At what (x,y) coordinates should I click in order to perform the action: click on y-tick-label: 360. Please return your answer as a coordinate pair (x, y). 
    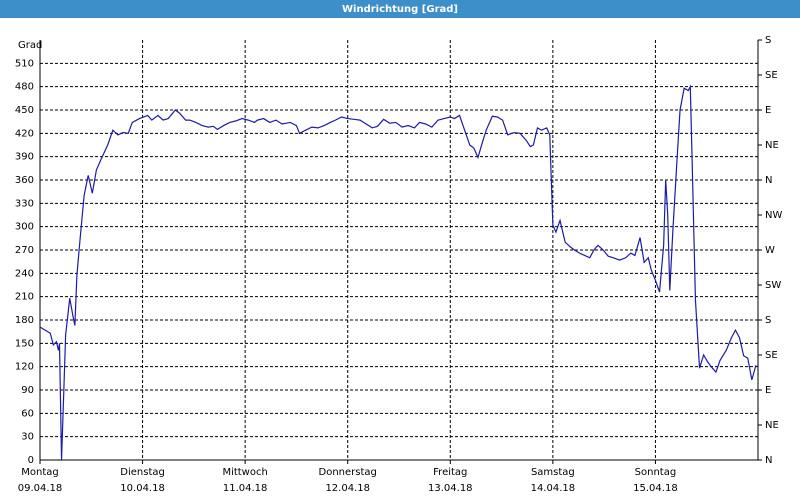
    Looking at the image, I should click on (24, 180).